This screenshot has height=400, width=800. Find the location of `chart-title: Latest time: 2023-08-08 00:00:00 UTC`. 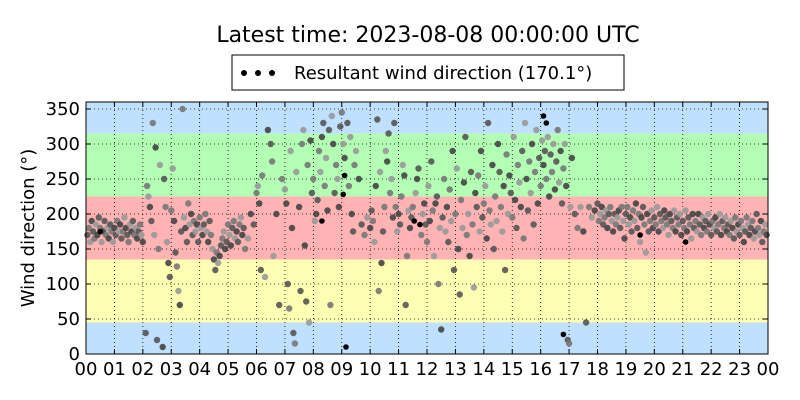

chart-title: Latest time: 2023-08-08 00:00:00 UTC is located at coordinates (427, 35).